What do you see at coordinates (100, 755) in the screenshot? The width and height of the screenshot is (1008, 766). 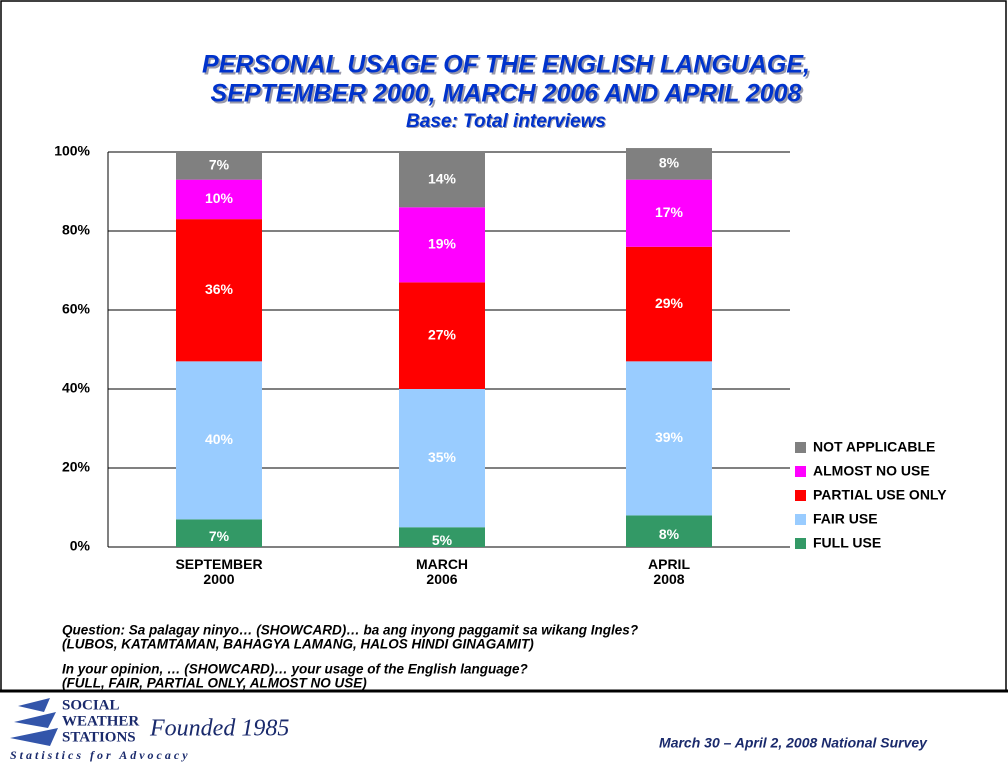 I see `logo-tagline: Statistics for Advocacy` at bounding box center [100, 755].